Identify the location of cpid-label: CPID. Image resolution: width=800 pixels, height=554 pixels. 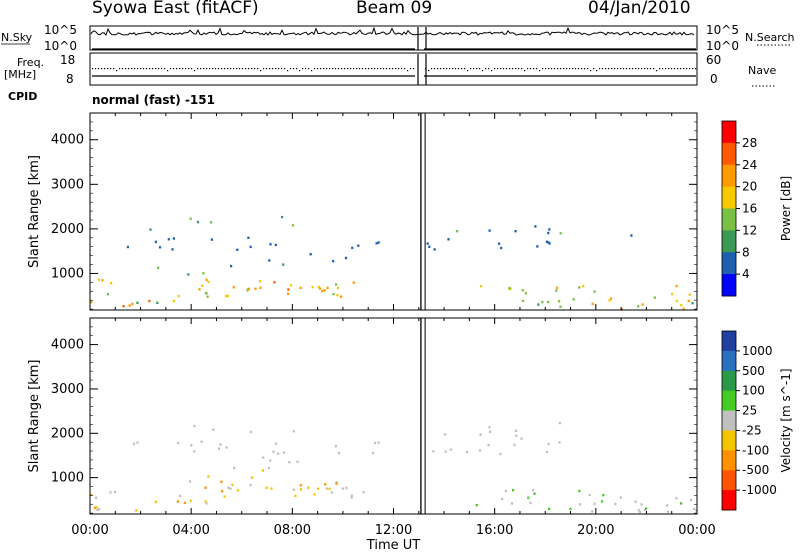
(22, 96).